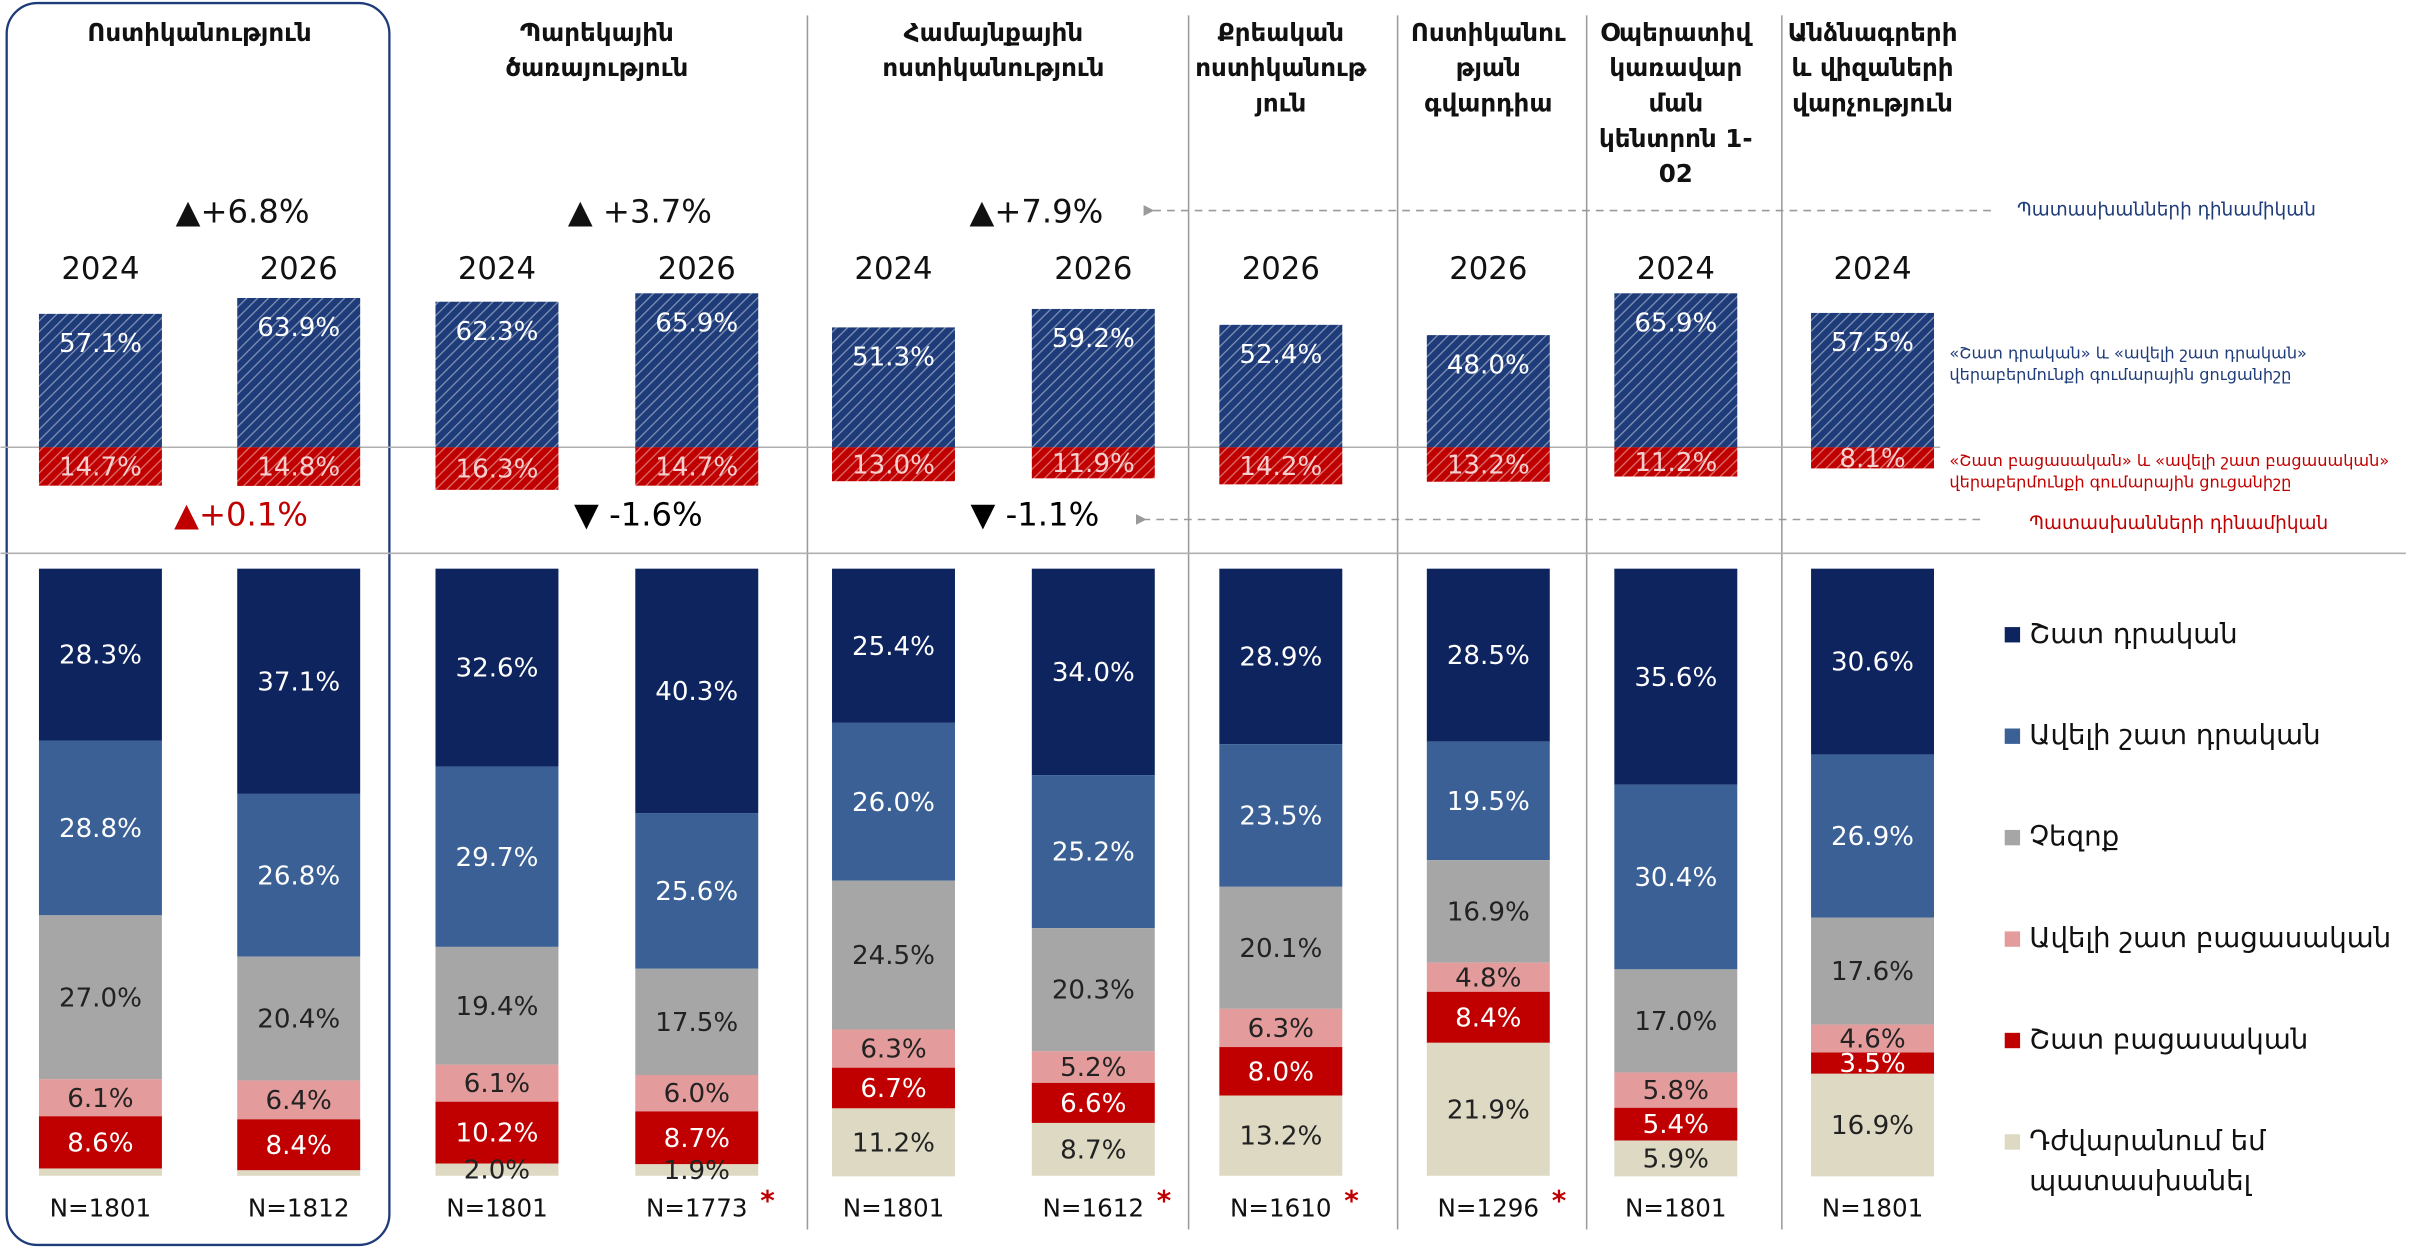  What do you see at coordinates (993, 50) in the screenshot?
I see `group-title: Համայնքային ոստիկանություն` at bounding box center [993, 50].